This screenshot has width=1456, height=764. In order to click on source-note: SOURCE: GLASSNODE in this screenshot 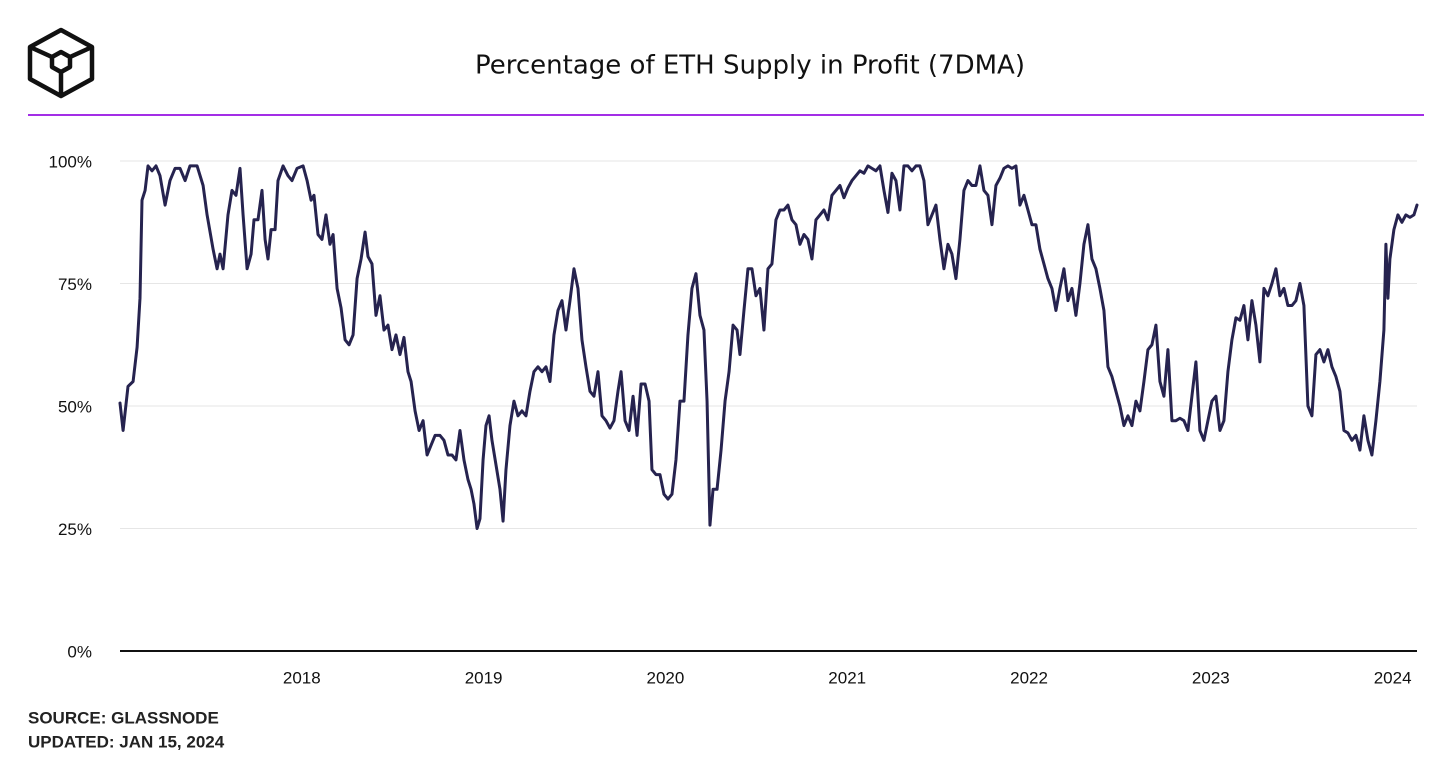, I will do `click(123, 717)`.